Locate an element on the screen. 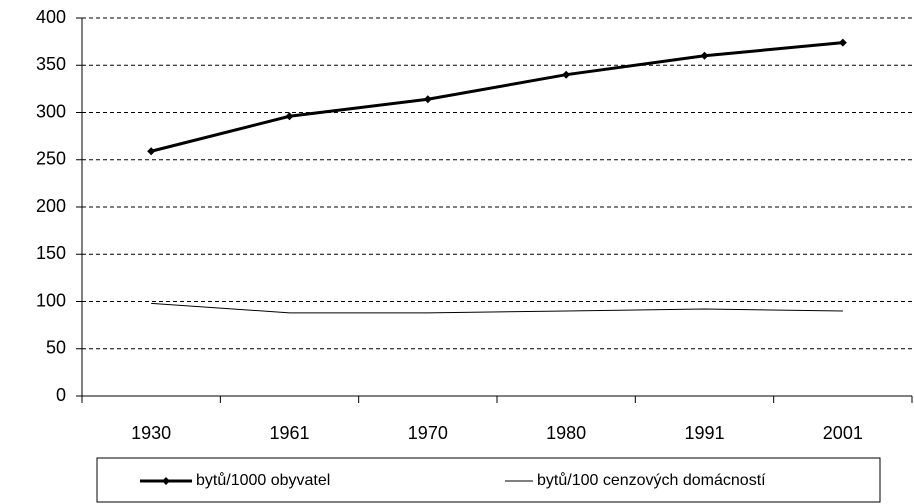 The image size is (914, 504). y-tick-label: 400 is located at coordinates (51, 17).